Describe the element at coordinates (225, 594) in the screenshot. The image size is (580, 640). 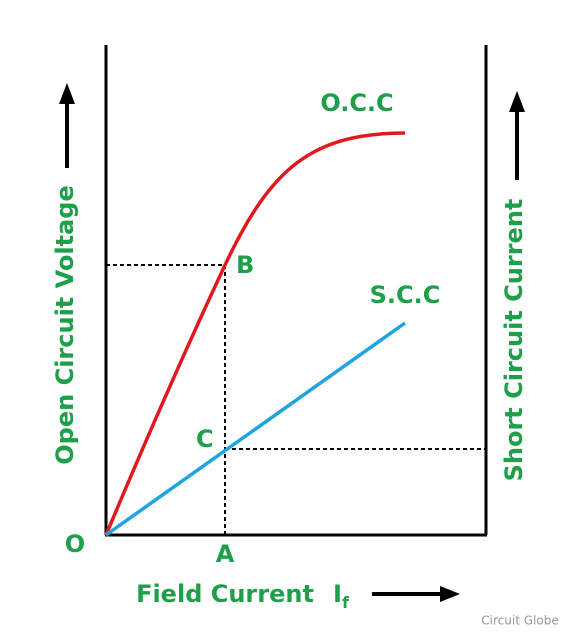
I see `bottom-axis-label: Field Current` at that location.